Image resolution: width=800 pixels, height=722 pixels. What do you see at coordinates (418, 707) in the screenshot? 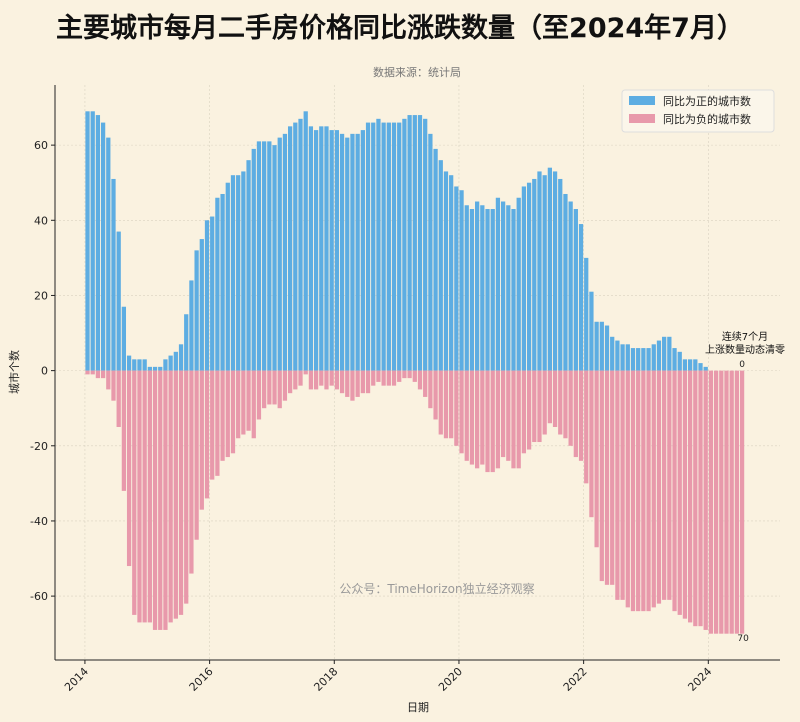
I see `x-axis-label: 日期` at bounding box center [418, 707].